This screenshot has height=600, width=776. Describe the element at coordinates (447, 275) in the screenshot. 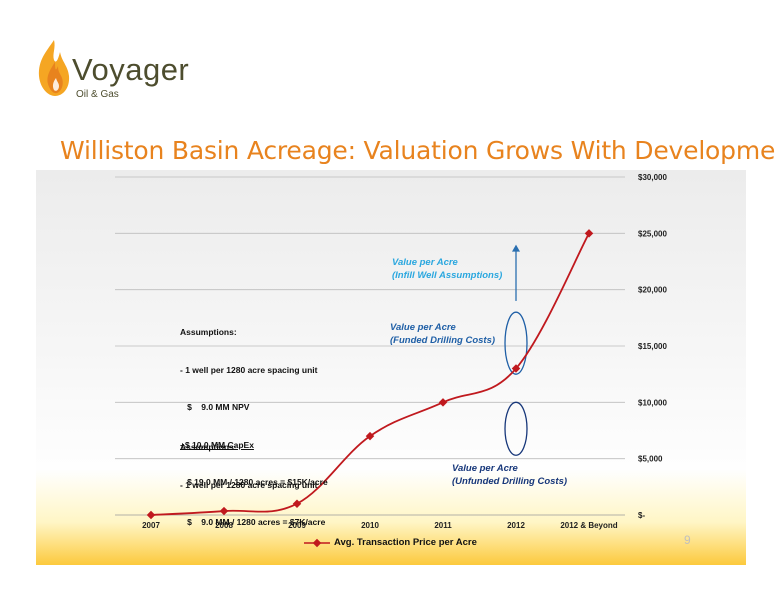

I see `annotation-infill-line2: (Infill Well Assumptions)` at that location.